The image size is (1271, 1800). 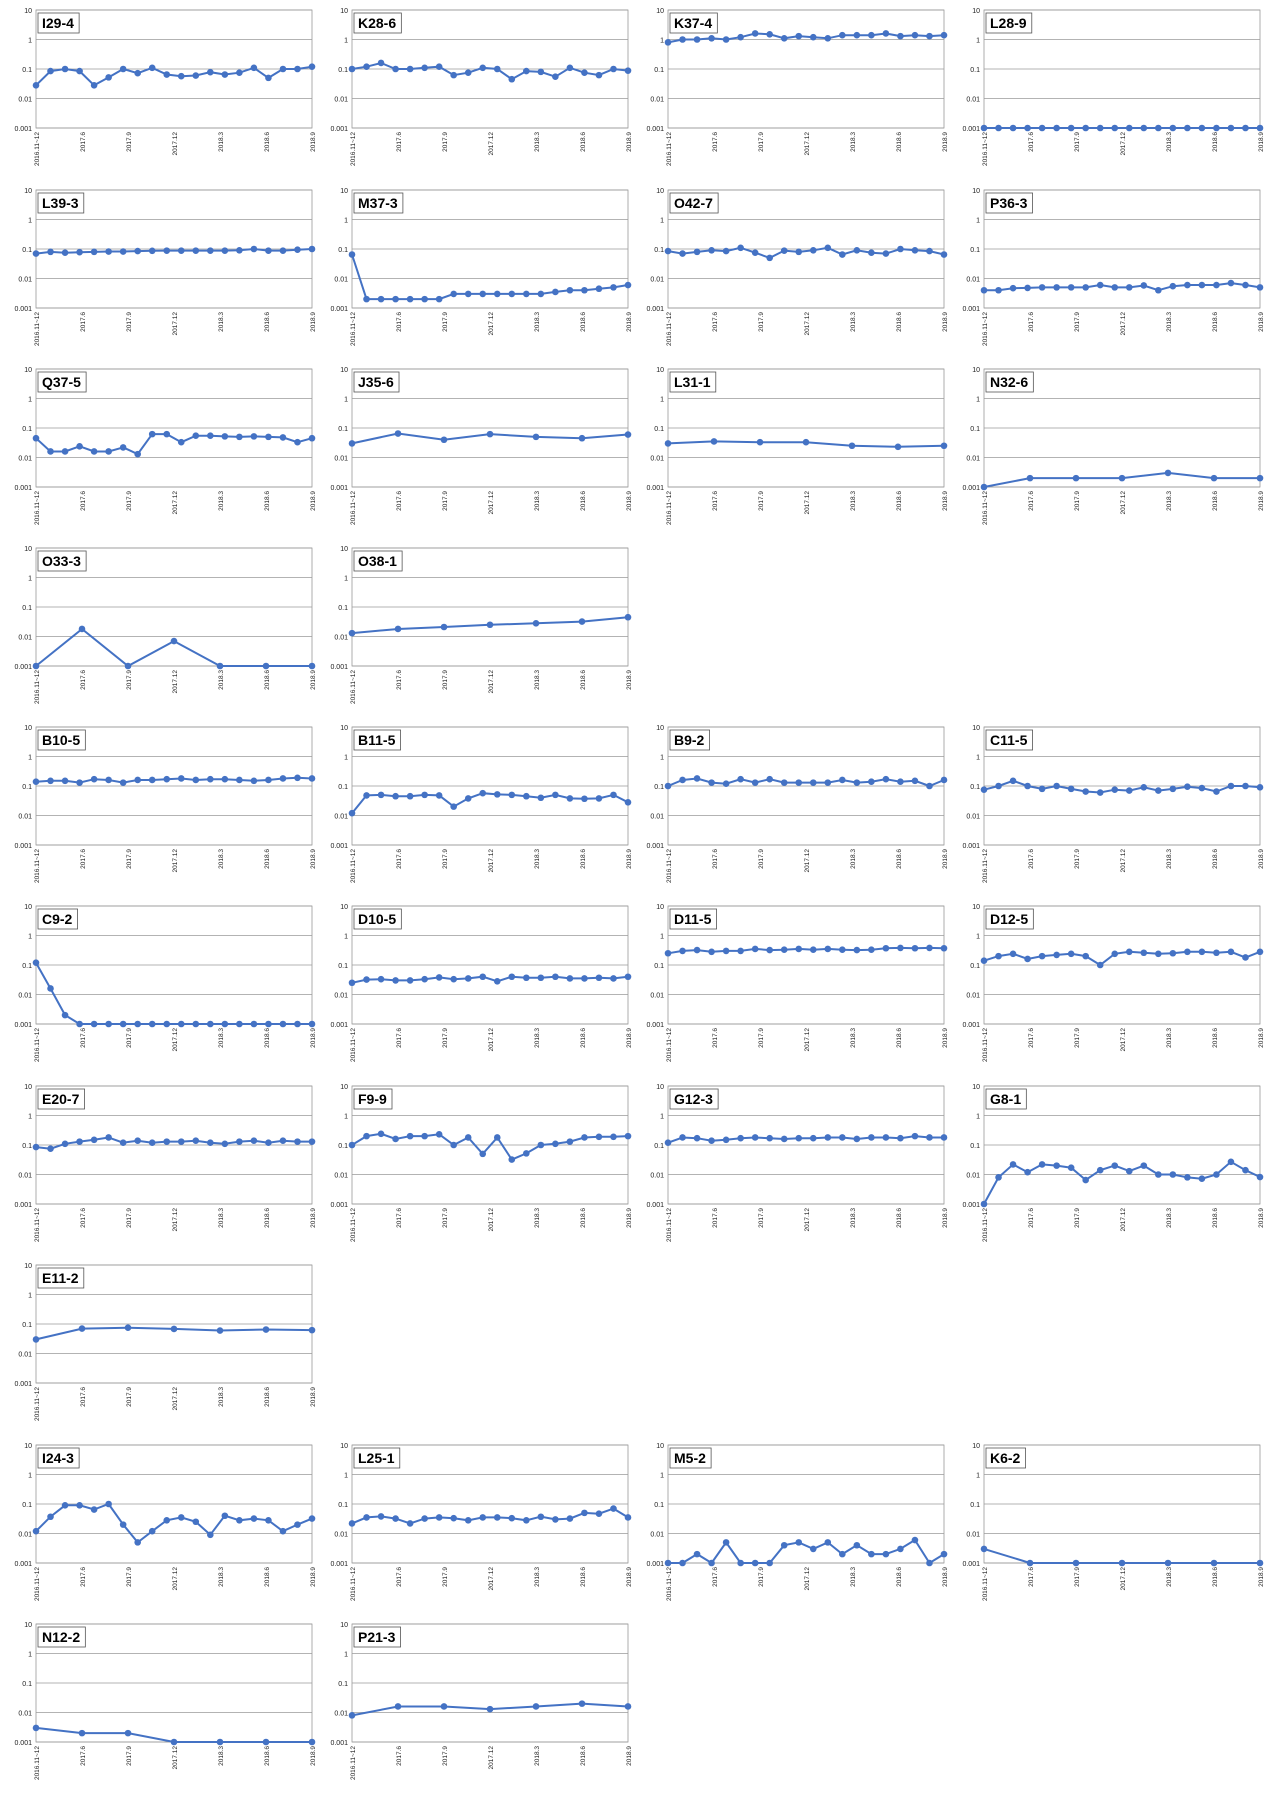 What do you see at coordinates (221, 1038) in the screenshot?
I see `x-tick-label: 2018.3` at bounding box center [221, 1038].